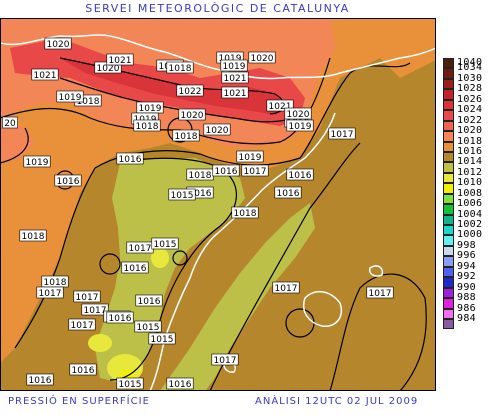 This screenshot has width=490, height=415. I want to click on legend-row: 1028, so click(466, 91).